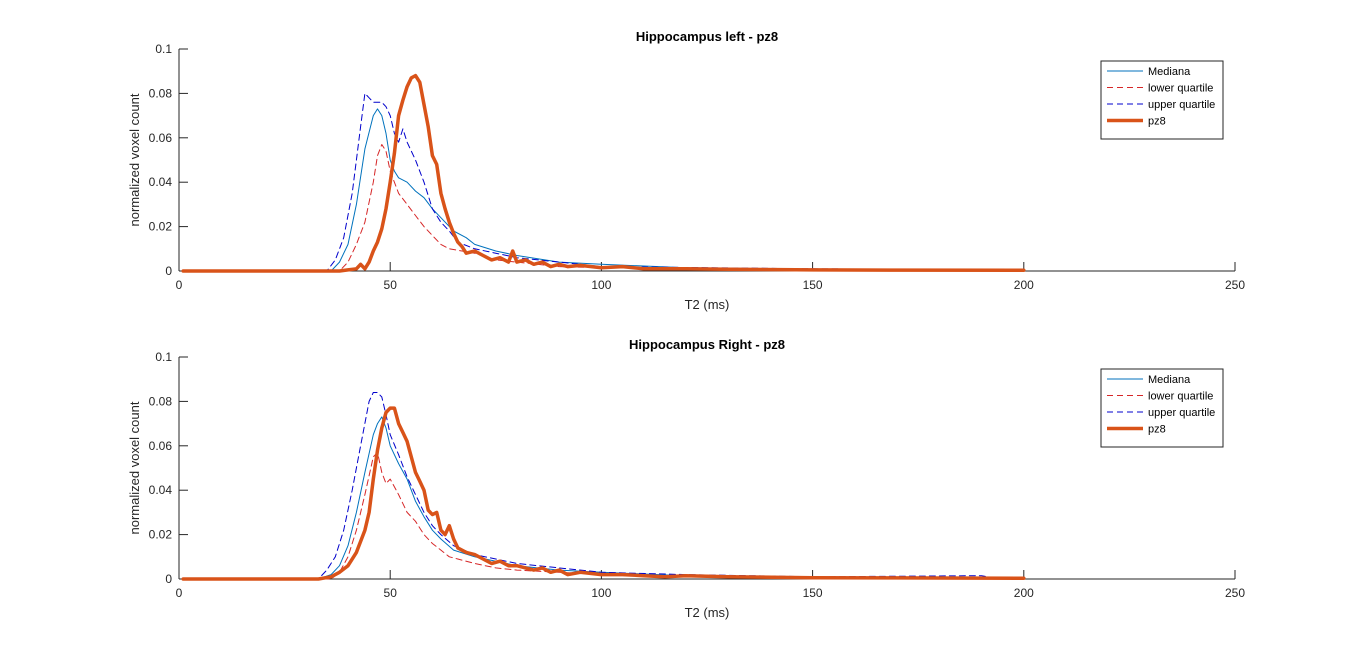 This screenshot has height=651, width=1366. I want to click on chart-title: Hippocampus left - pz8, so click(707, 36).